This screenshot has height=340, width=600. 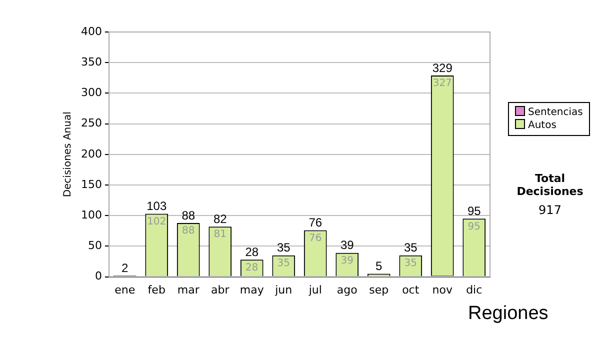 What do you see at coordinates (91, 31) in the screenshot?
I see `y-tick-label: 400` at bounding box center [91, 31].